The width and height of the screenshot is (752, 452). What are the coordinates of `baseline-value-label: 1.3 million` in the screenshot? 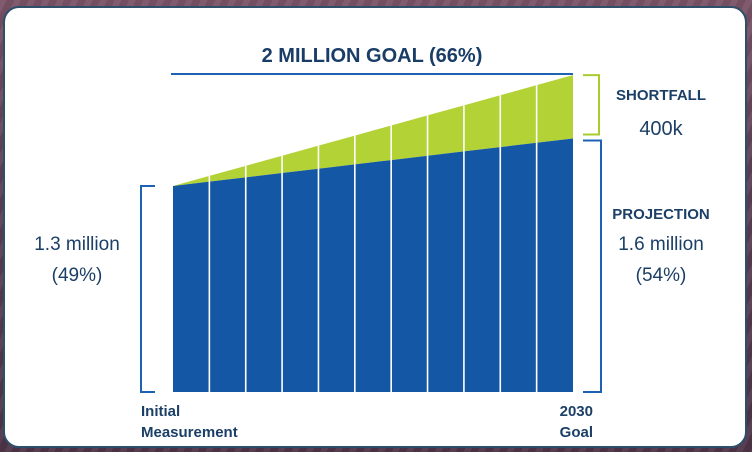 It's located at (77, 244).